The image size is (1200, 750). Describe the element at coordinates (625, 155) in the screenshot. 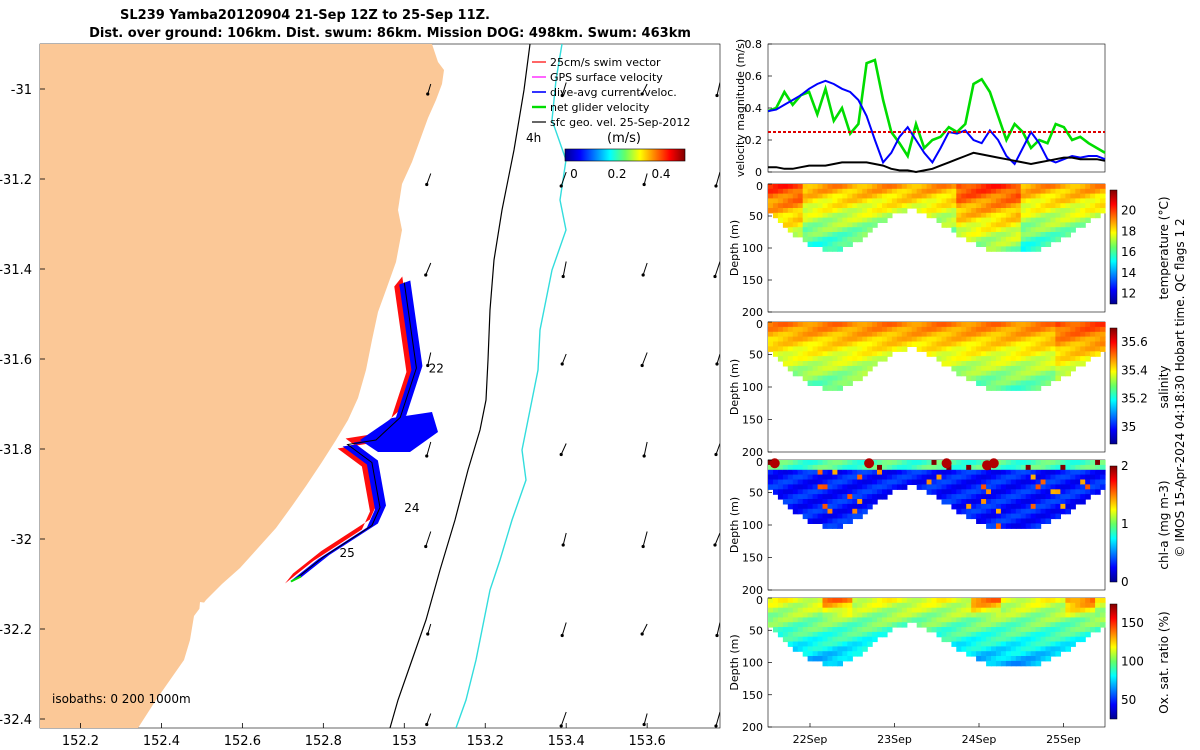

I see `map-colorbar` at that location.